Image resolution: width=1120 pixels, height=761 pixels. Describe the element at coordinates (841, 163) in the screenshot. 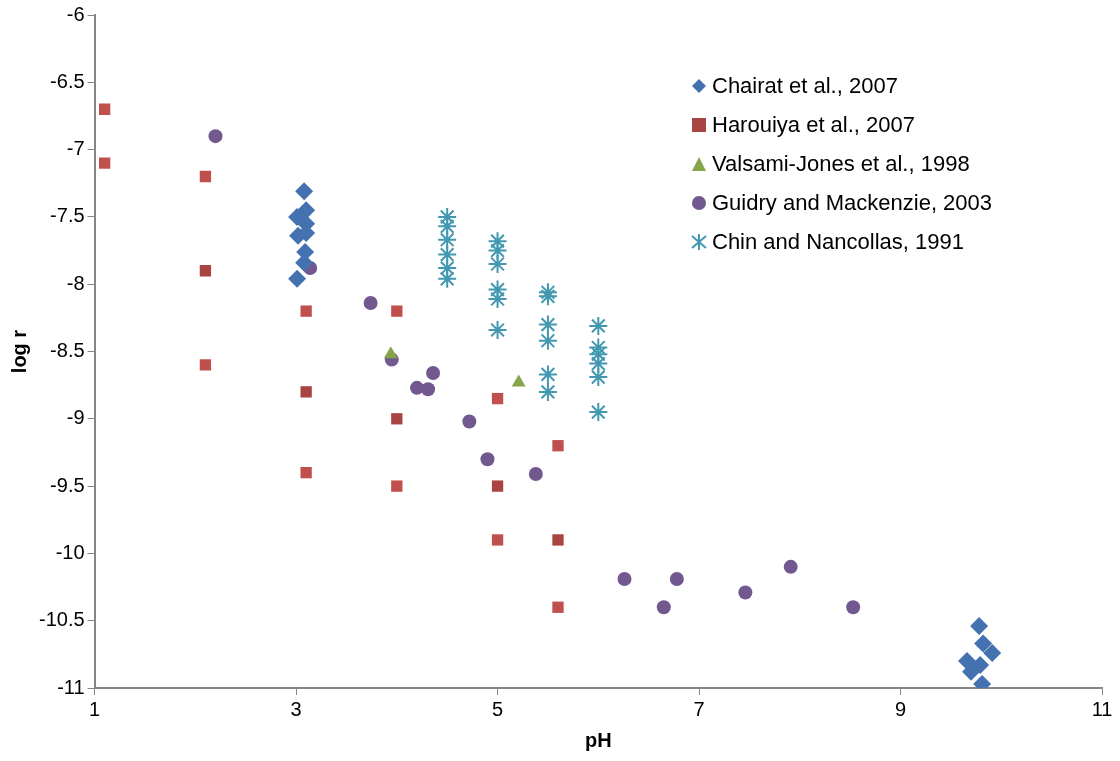

I see `legend-label: Valsami-Jones et al., 1998` at that location.